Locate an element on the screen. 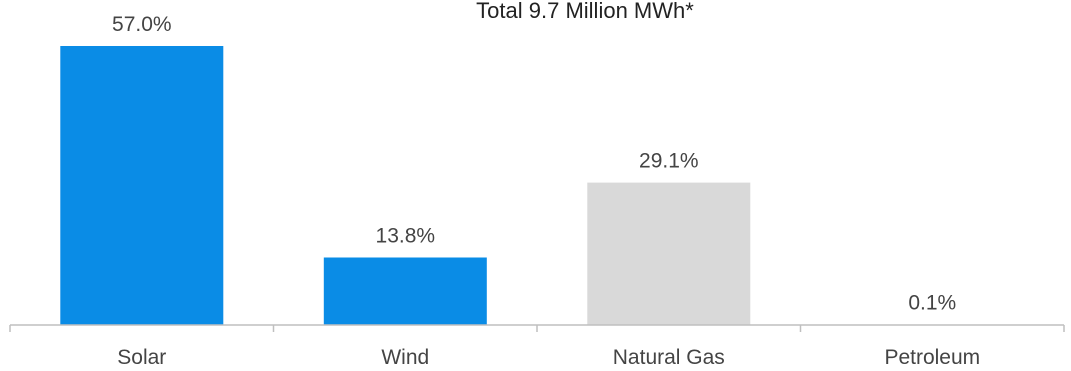  bar-natural-gas is located at coordinates (669, 253).